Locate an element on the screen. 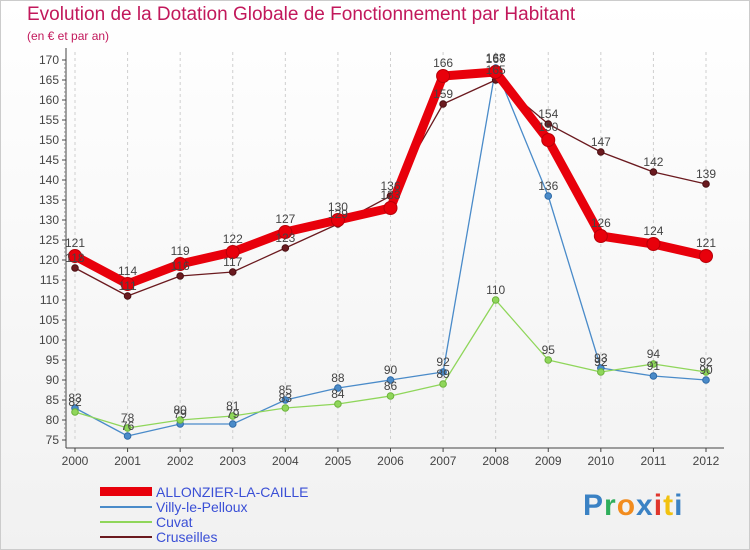  data-label: 118 is located at coordinates (74, 258).